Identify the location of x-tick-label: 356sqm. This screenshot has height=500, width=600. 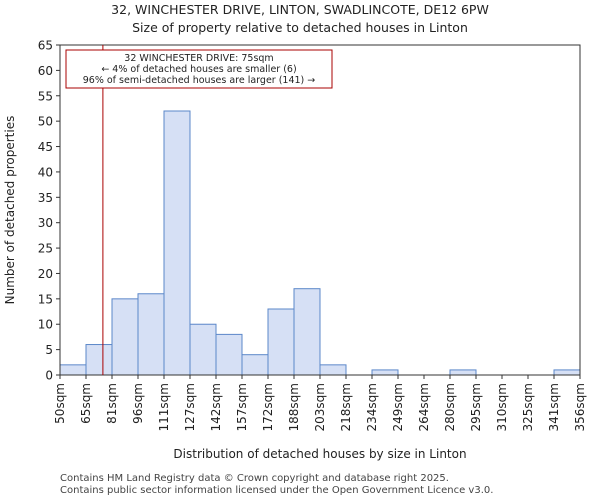
(580, 407).